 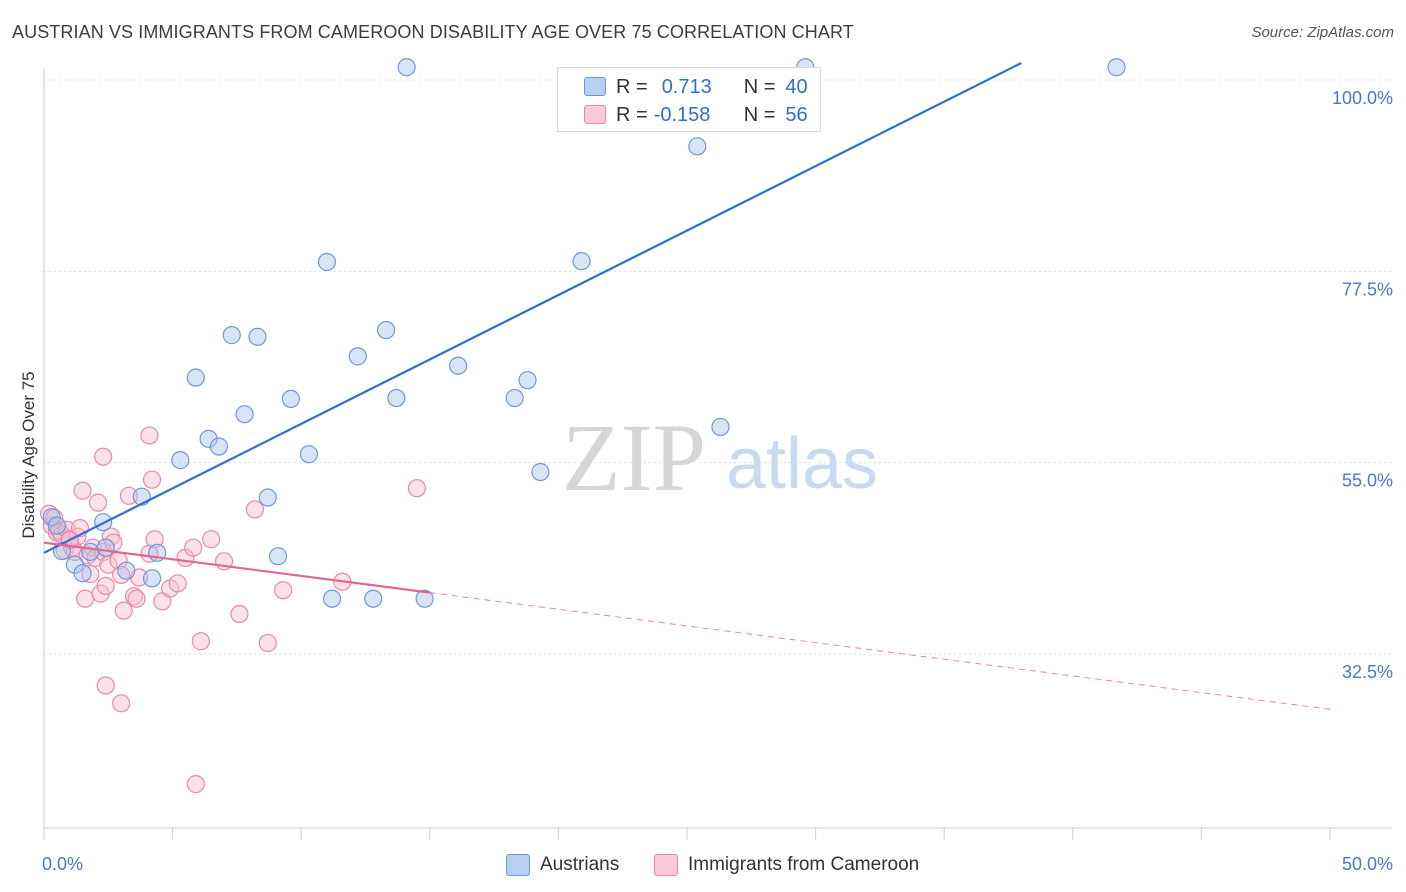 I want to click on legend-n-value: 56, so click(x=796, y=114).